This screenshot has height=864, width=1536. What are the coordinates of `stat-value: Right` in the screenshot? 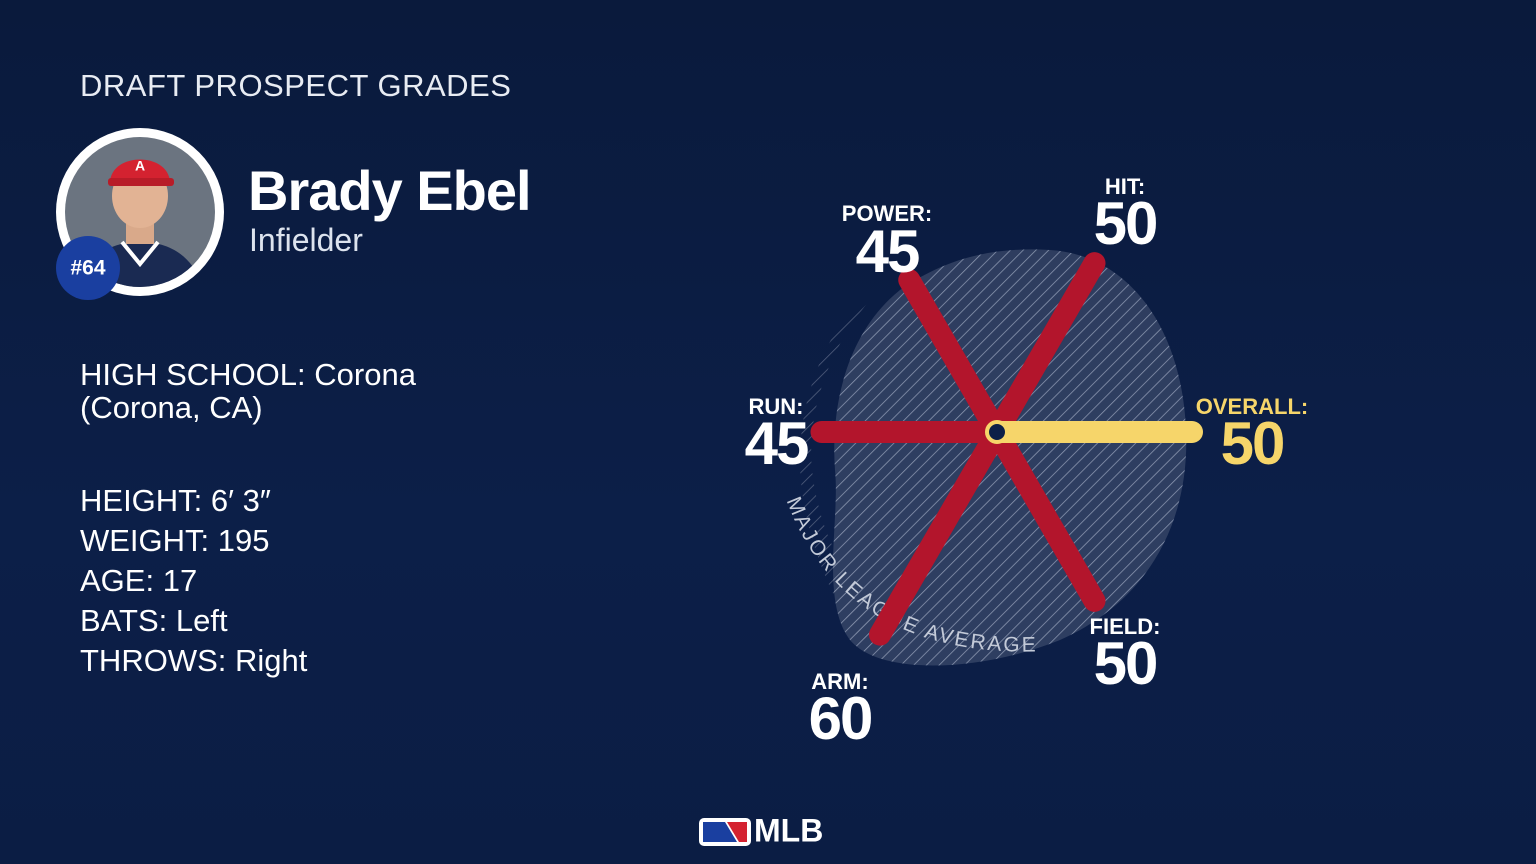 It's located at (271, 660).